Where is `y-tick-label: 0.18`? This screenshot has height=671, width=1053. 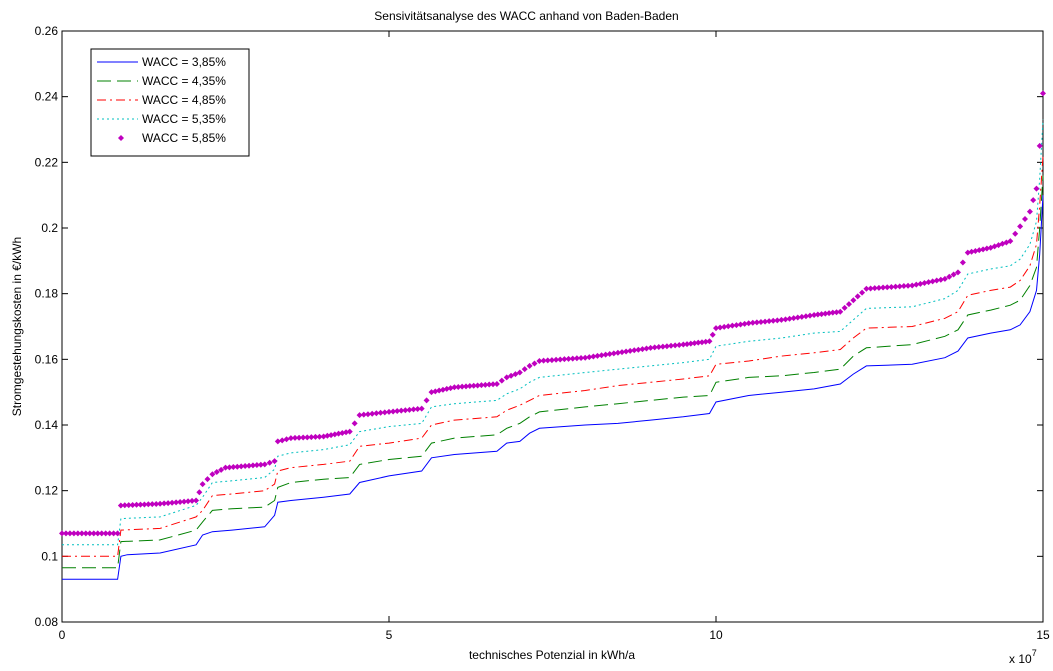
y-tick-label: 0.18 is located at coordinates (47, 294).